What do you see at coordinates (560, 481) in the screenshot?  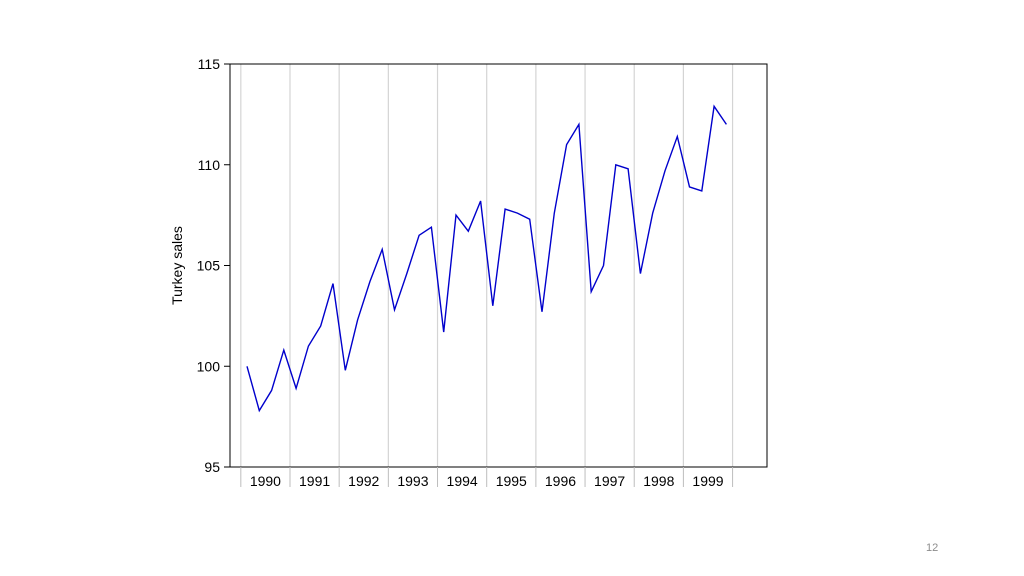 I see `x-tick-label: 1996` at bounding box center [560, 481].